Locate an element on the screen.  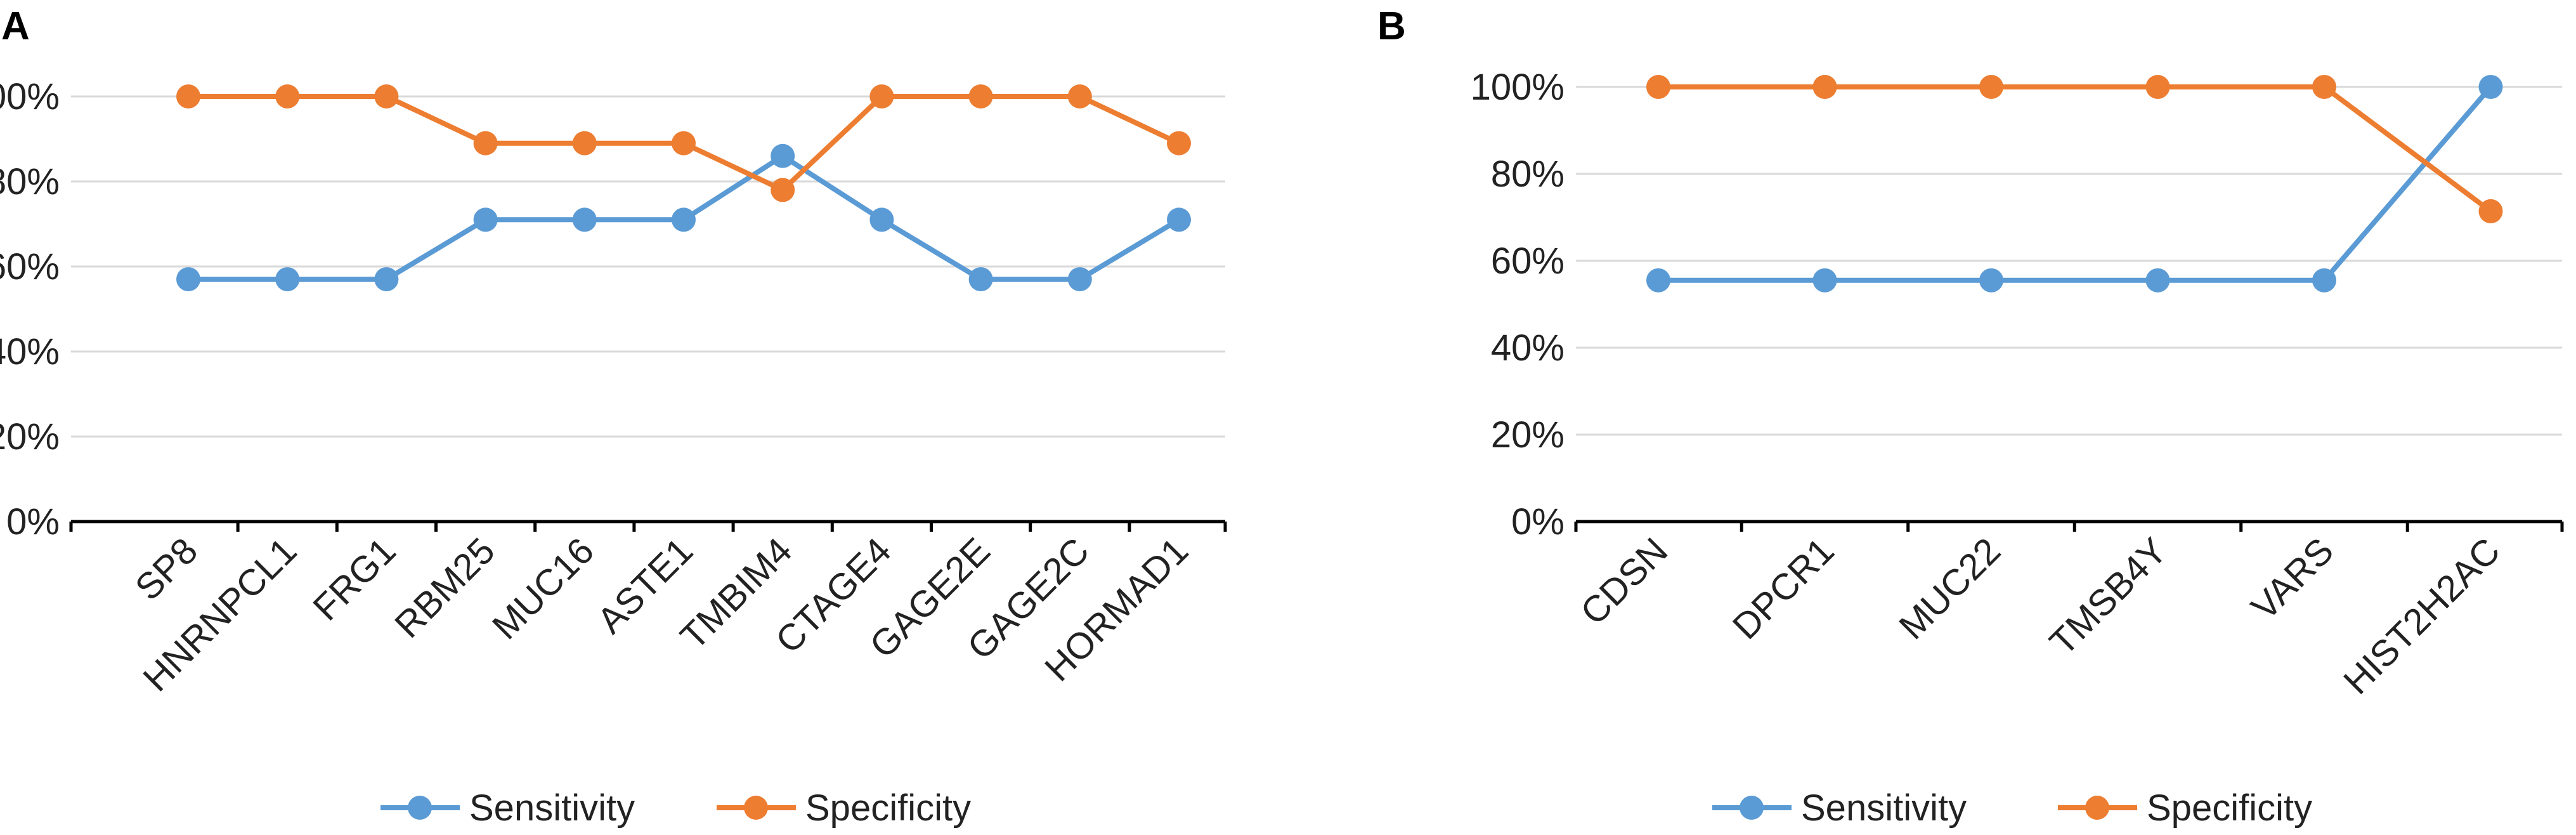
series-lines-a is located at coordinates (684, 188).